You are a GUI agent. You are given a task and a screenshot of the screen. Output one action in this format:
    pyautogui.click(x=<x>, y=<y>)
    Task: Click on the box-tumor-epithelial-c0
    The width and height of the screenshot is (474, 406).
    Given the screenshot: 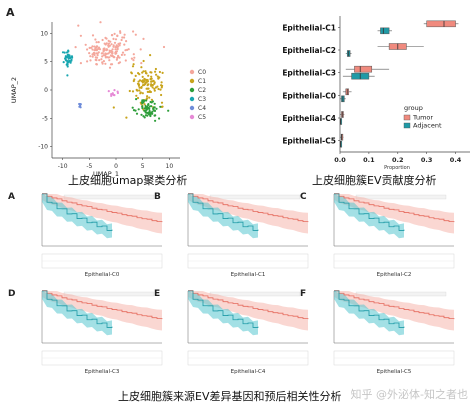 What is the action you would take?
    pyautogui.click(x=347, y=92)
    